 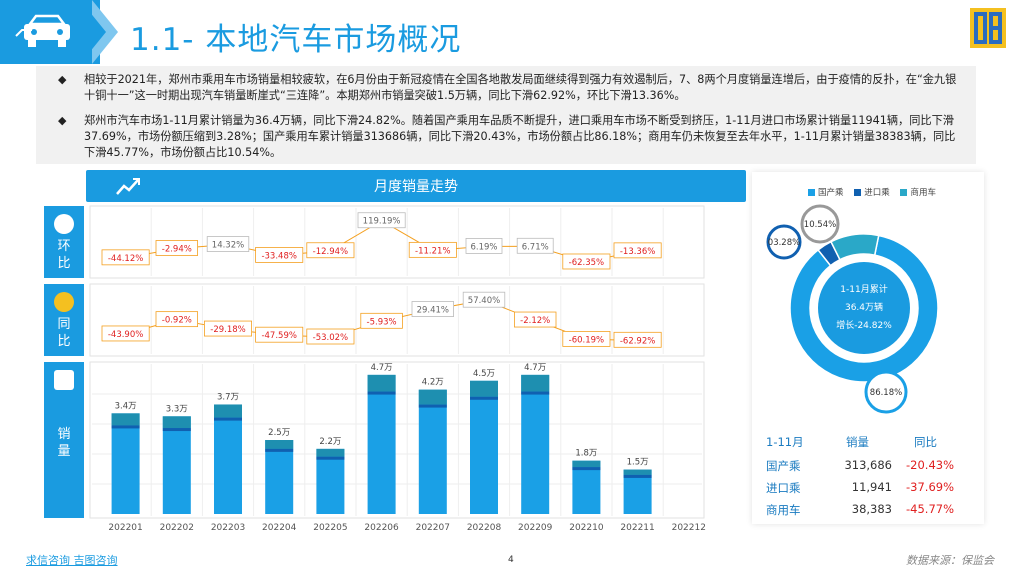 I want to click on donut-center-line: 36.4万辆, so click(x=864, y=307).